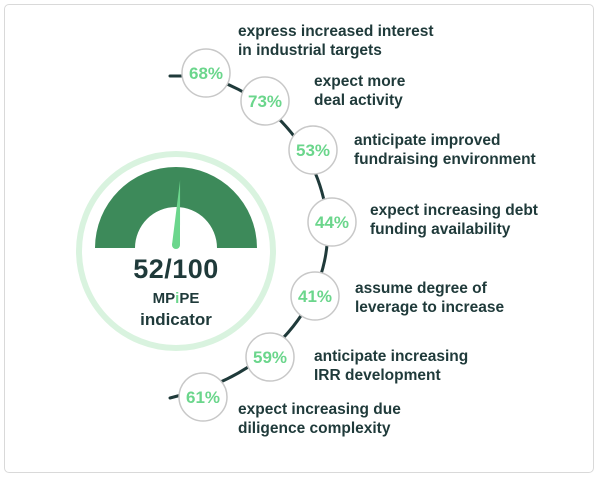  I want to click on stat-label-line2: deal activity, so click(358, 100).